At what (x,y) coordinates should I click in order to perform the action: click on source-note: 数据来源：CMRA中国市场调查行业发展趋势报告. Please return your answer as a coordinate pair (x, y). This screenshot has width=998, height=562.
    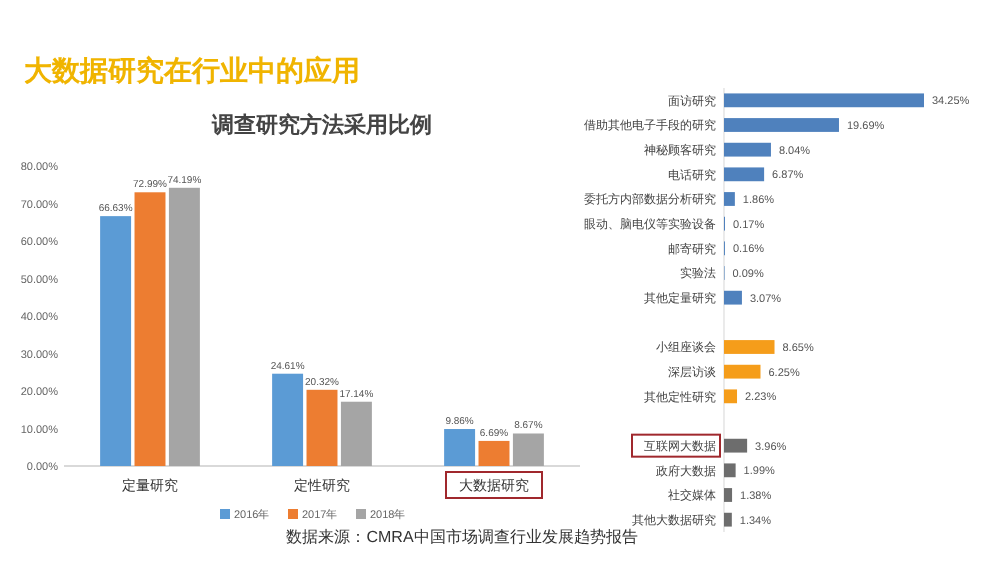
    Looking at the image, I should click on (462, 537).